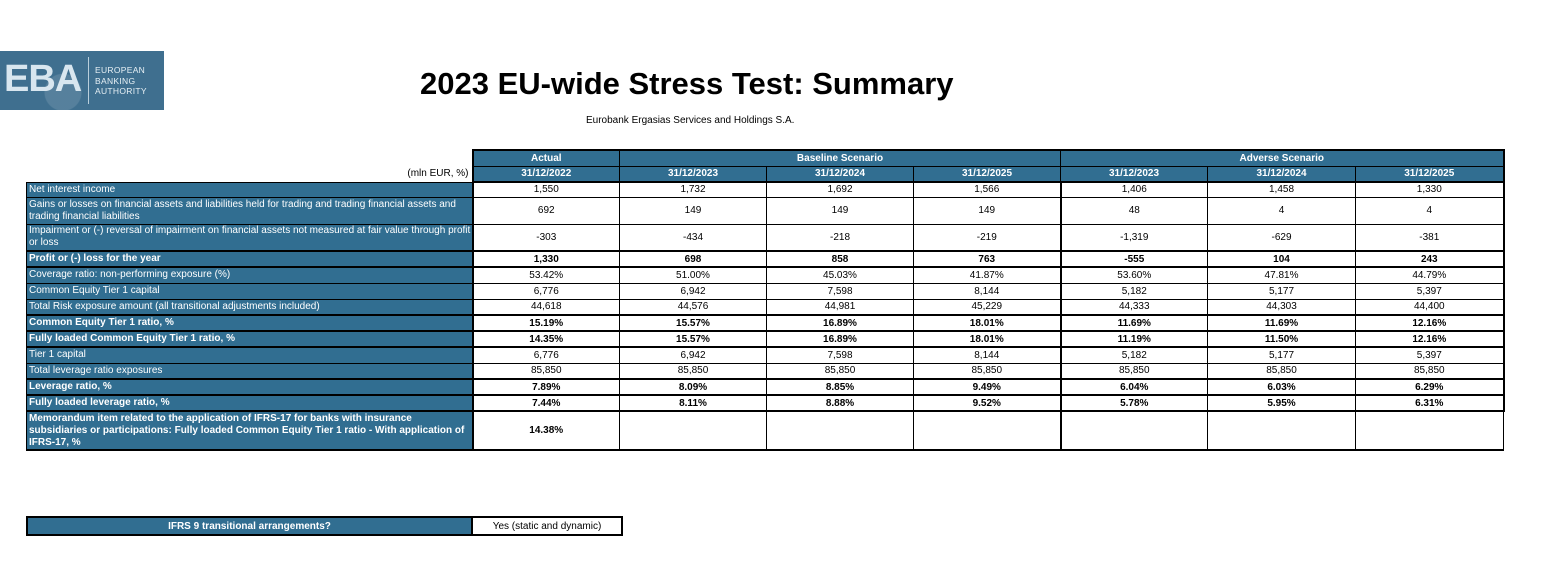 Image resolution: width=1542 pixels, height=585 pixels. What do you see at coordinates (1430, 354) in the screenshot?
I see `value-cell: 5,397` at bounding box center [1430, 354].